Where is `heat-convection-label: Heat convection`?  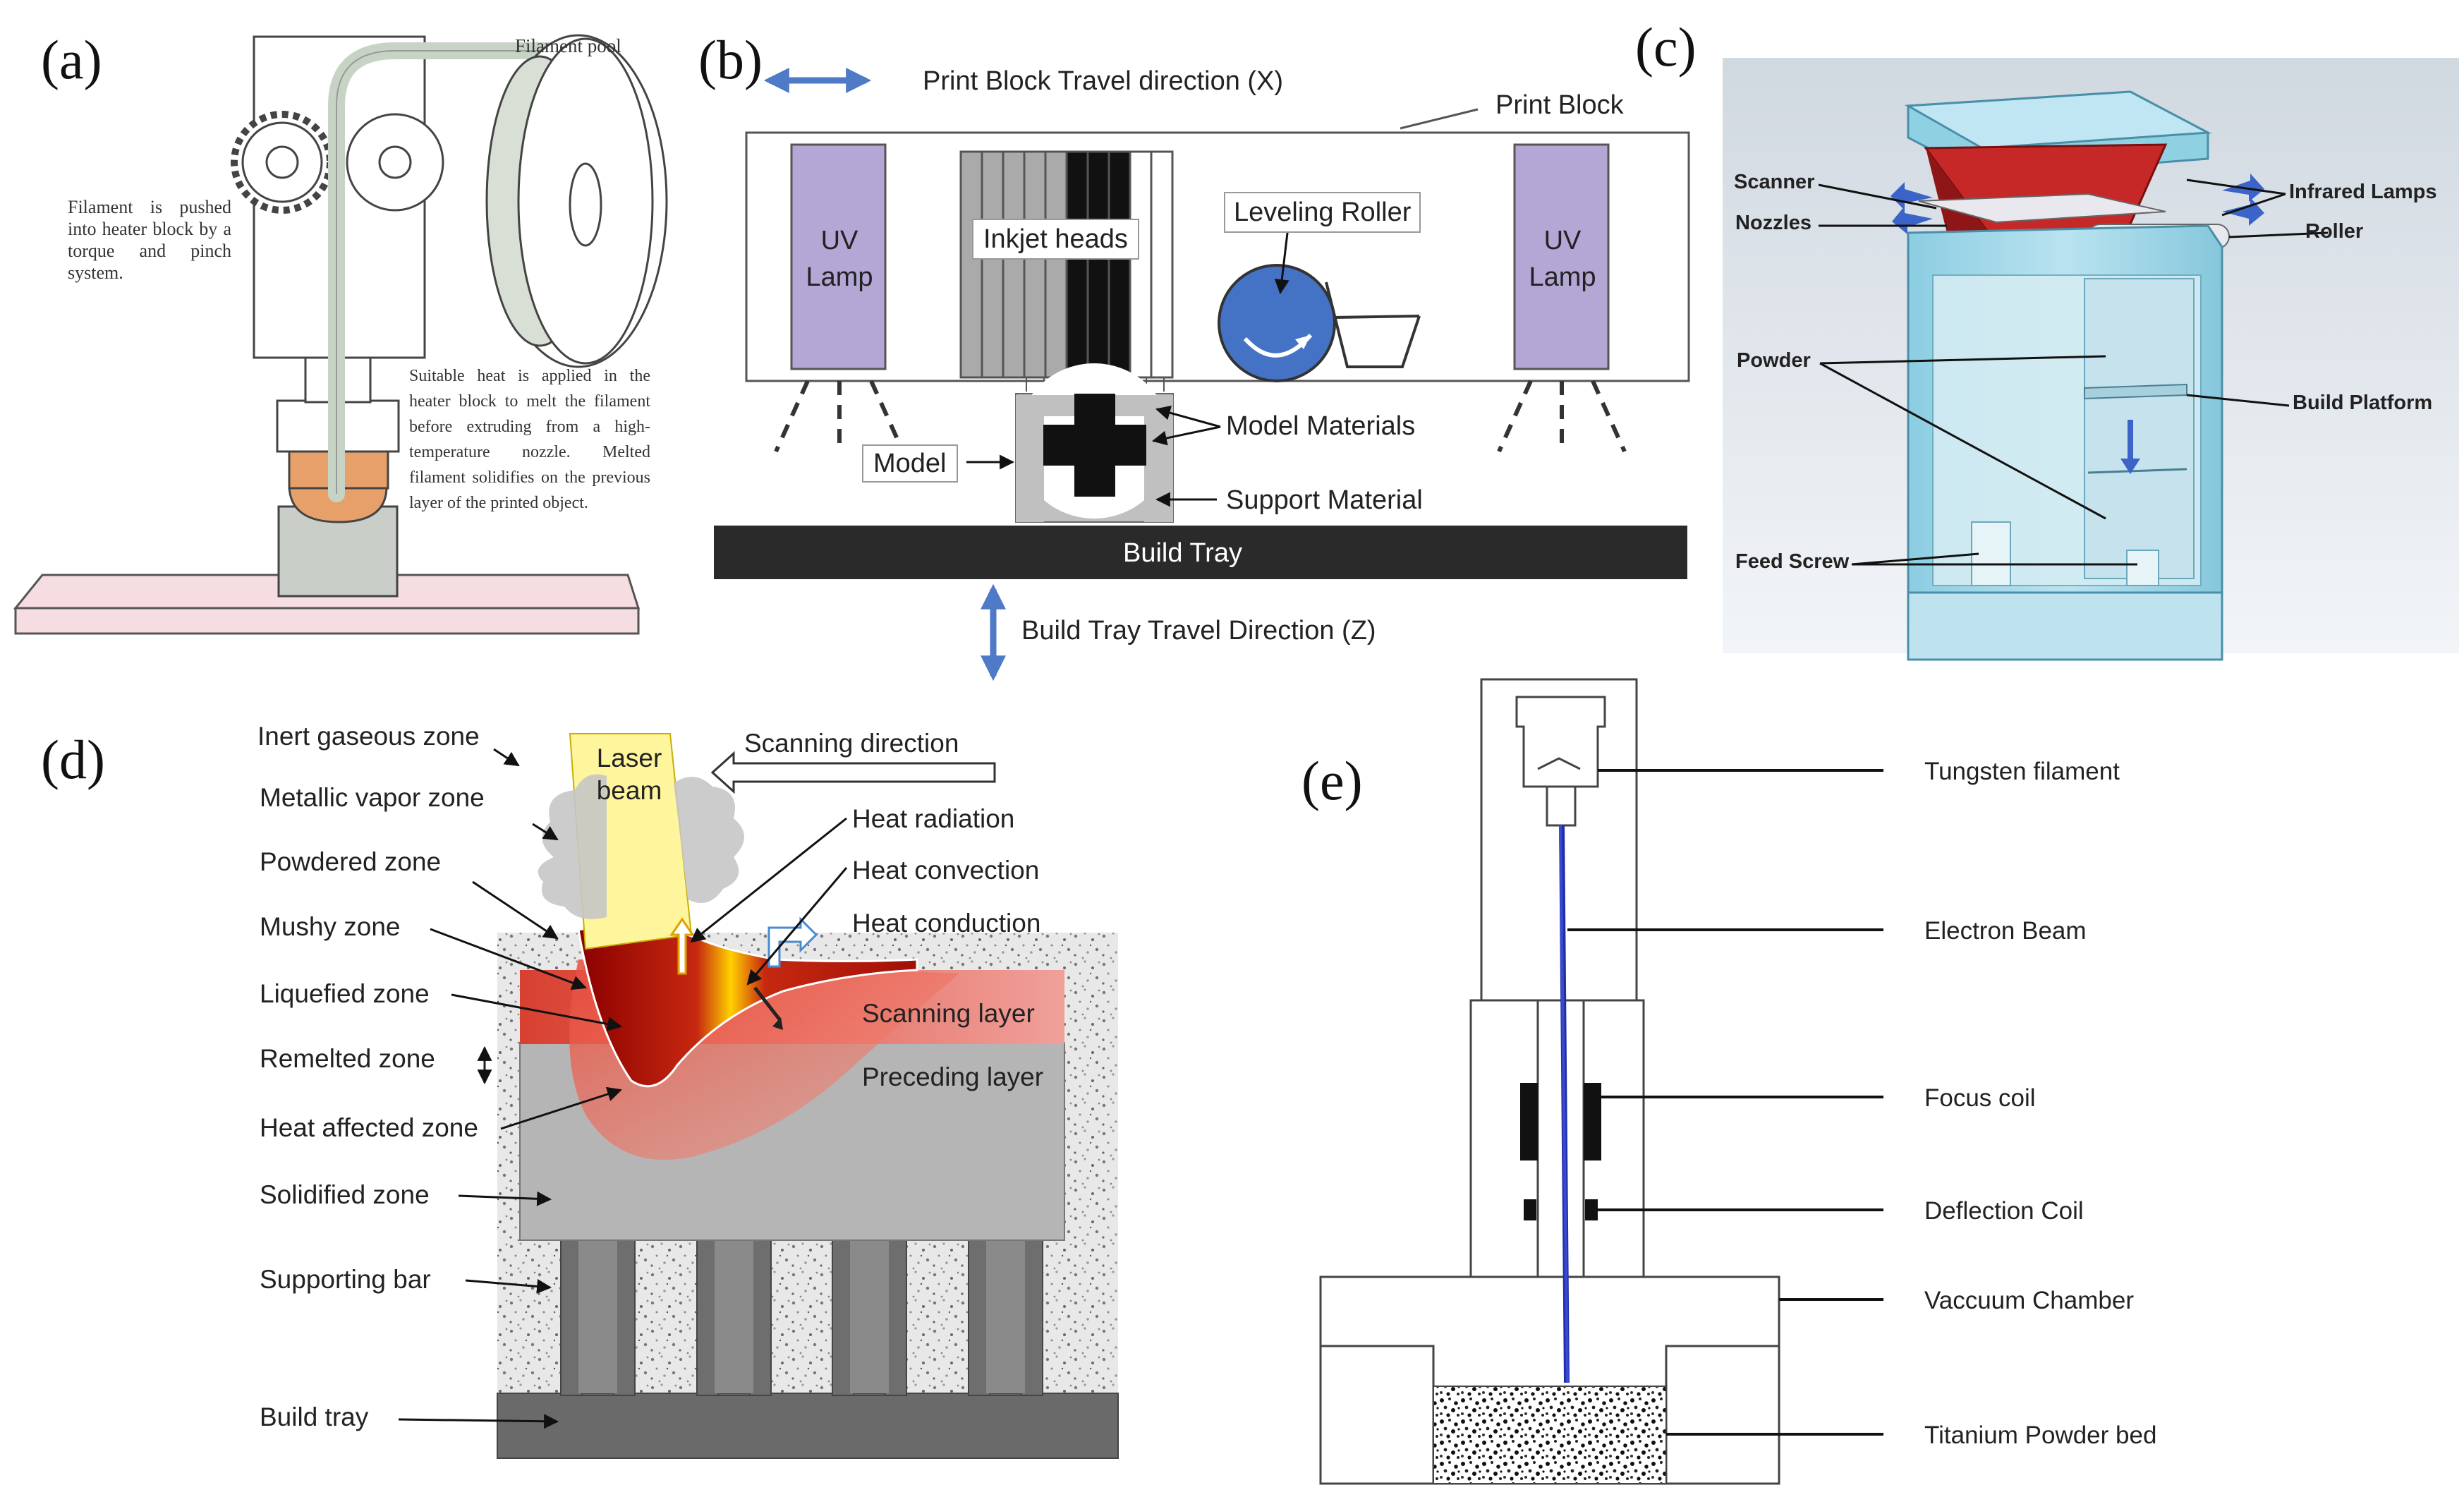
heat-convection-label: Heat convection is located at coordinates (946, 870).